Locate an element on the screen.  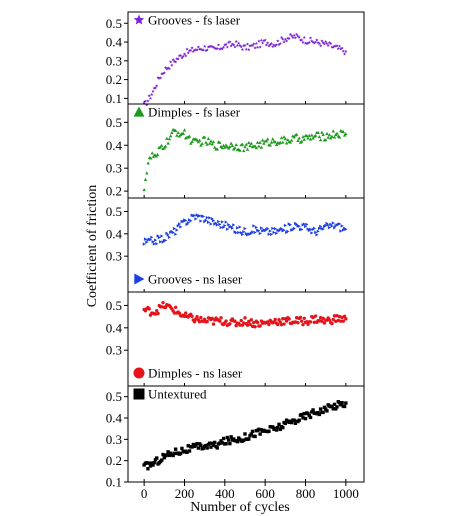
legend-dimples-ns-laser: Dimples - ns laser is located at coordinates (188, 373).